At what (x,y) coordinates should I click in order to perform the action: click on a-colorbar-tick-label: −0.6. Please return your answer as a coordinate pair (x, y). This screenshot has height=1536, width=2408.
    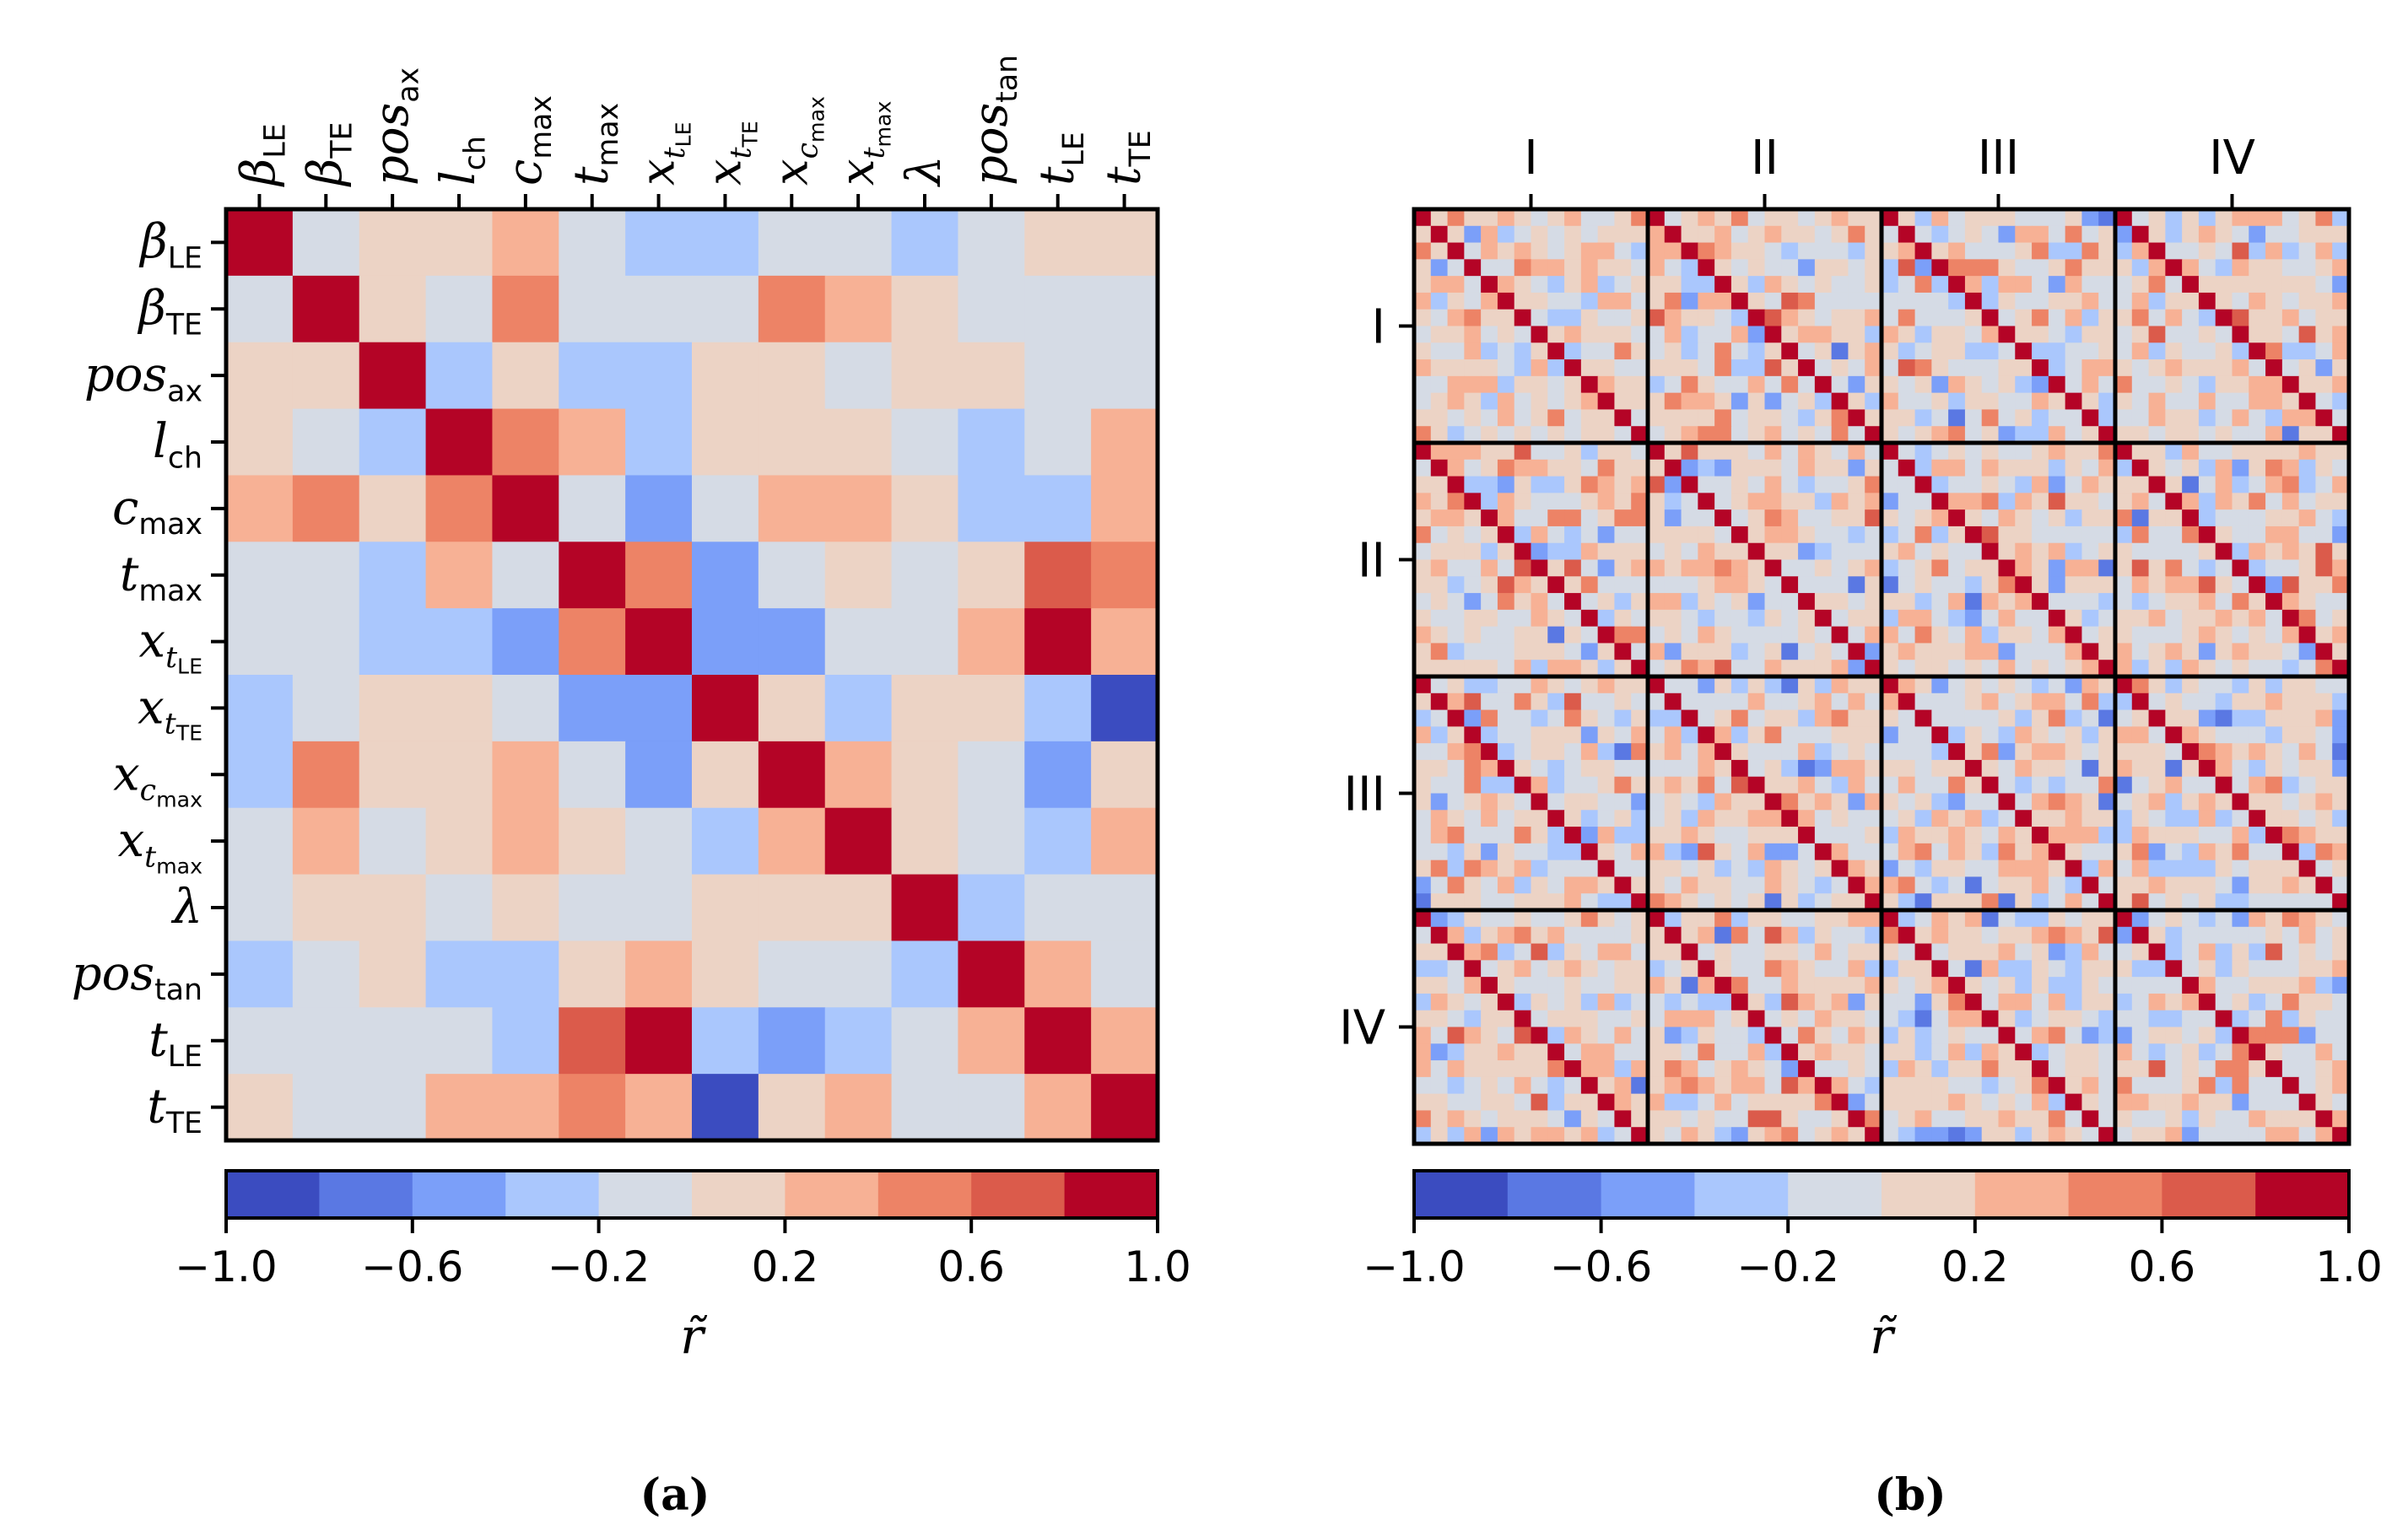
    Looking at the image, I should click on (412, 1266).